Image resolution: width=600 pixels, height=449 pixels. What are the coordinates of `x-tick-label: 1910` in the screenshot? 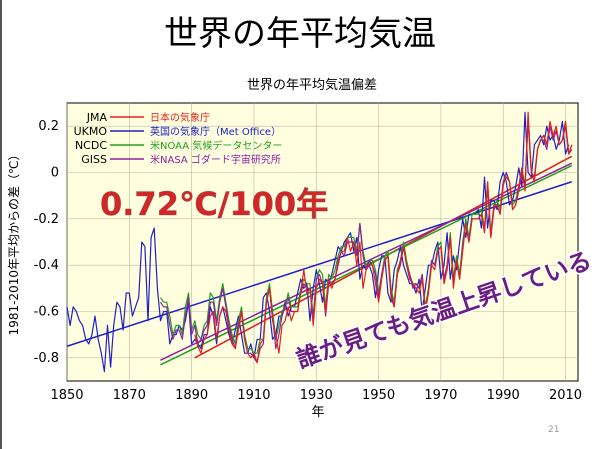 It's located at (253, 395).